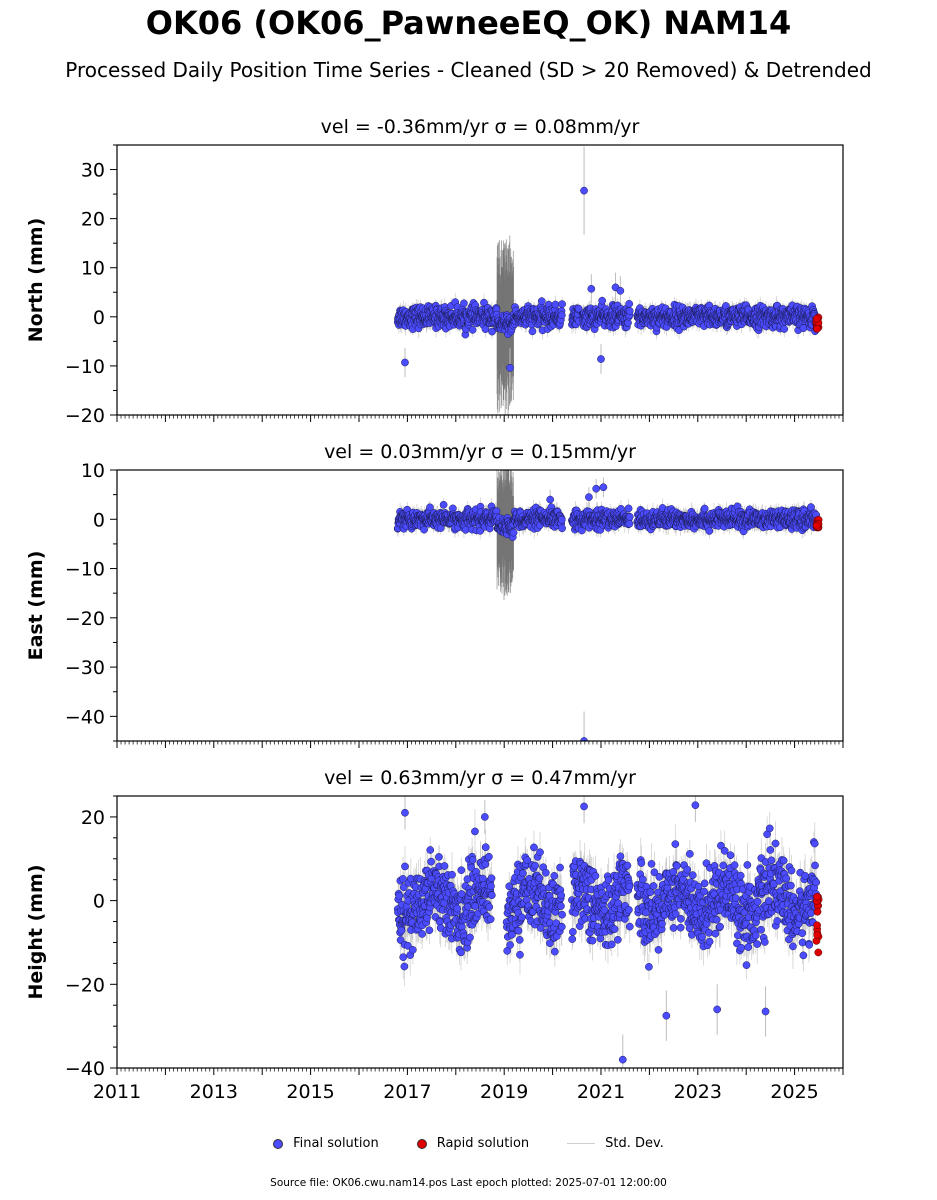 The height and width of the screenshot is (1200, 937). I want to click on y-tick-label: 0, so click(99, 318).